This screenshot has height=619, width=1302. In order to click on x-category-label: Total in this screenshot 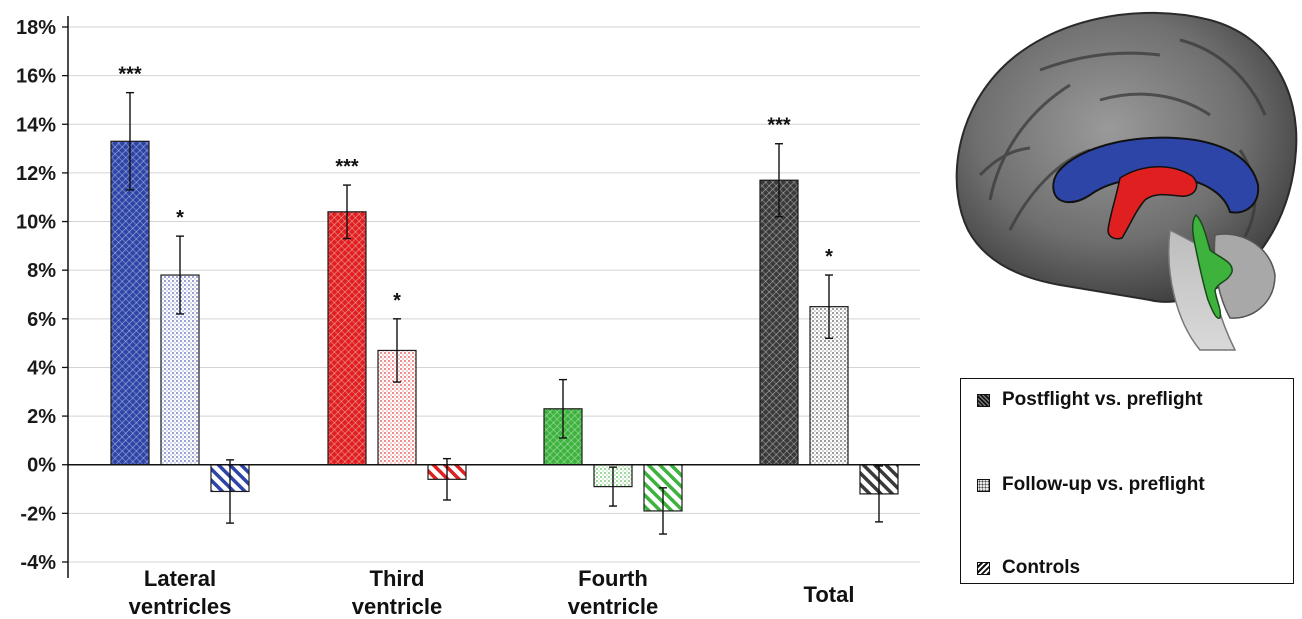, I will do `click(829, 594)`.